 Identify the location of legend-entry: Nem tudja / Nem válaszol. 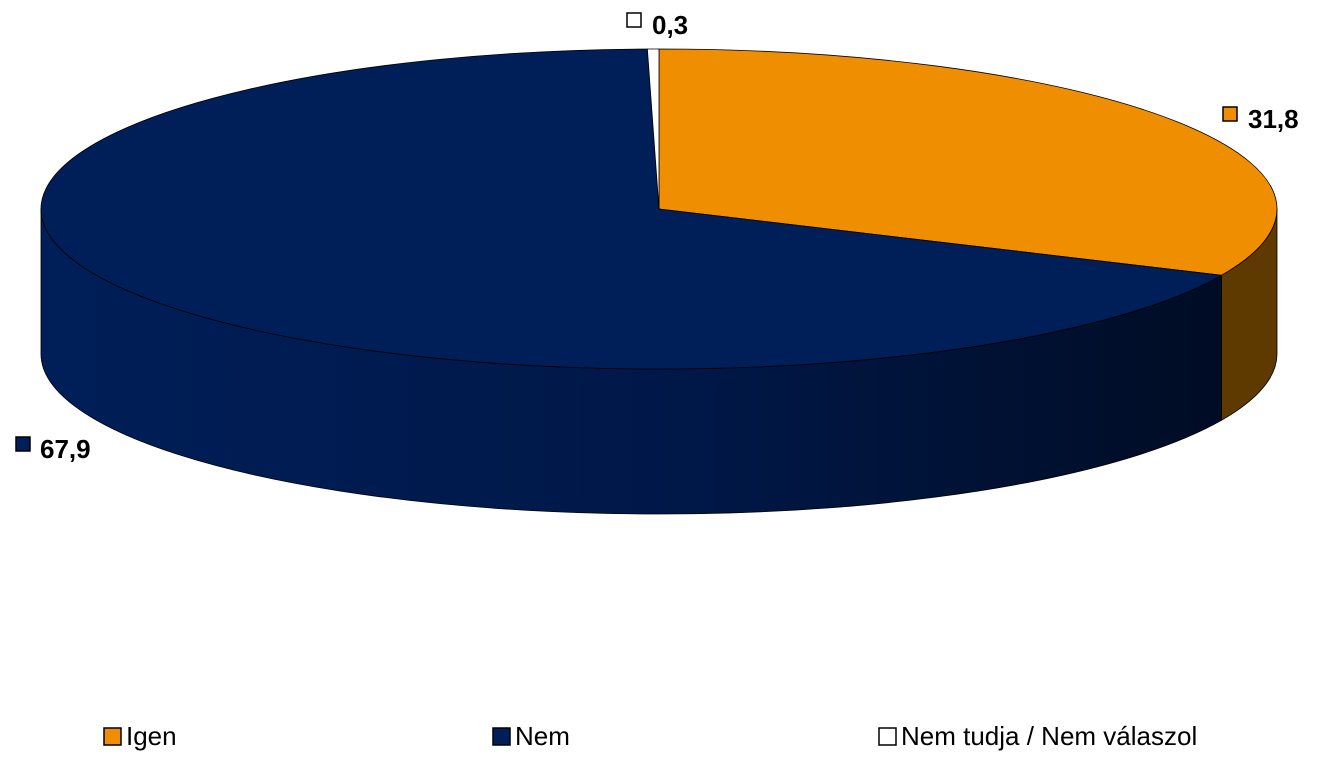
(1049, 736).